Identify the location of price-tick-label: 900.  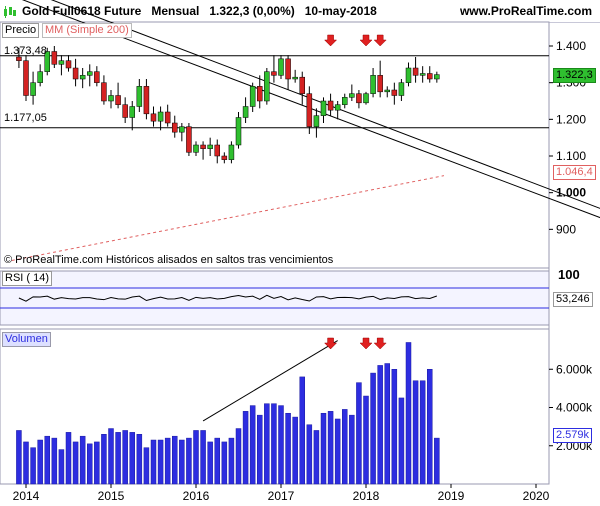
(566, 229).